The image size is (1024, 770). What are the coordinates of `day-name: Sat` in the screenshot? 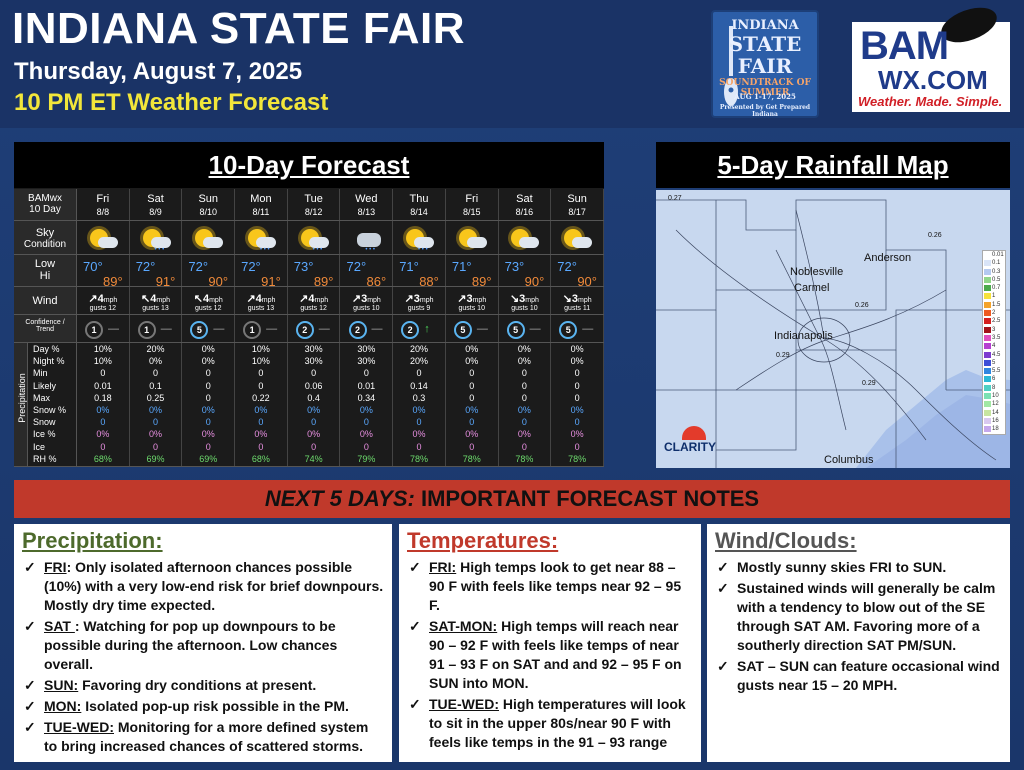 It's located at (524, 199).